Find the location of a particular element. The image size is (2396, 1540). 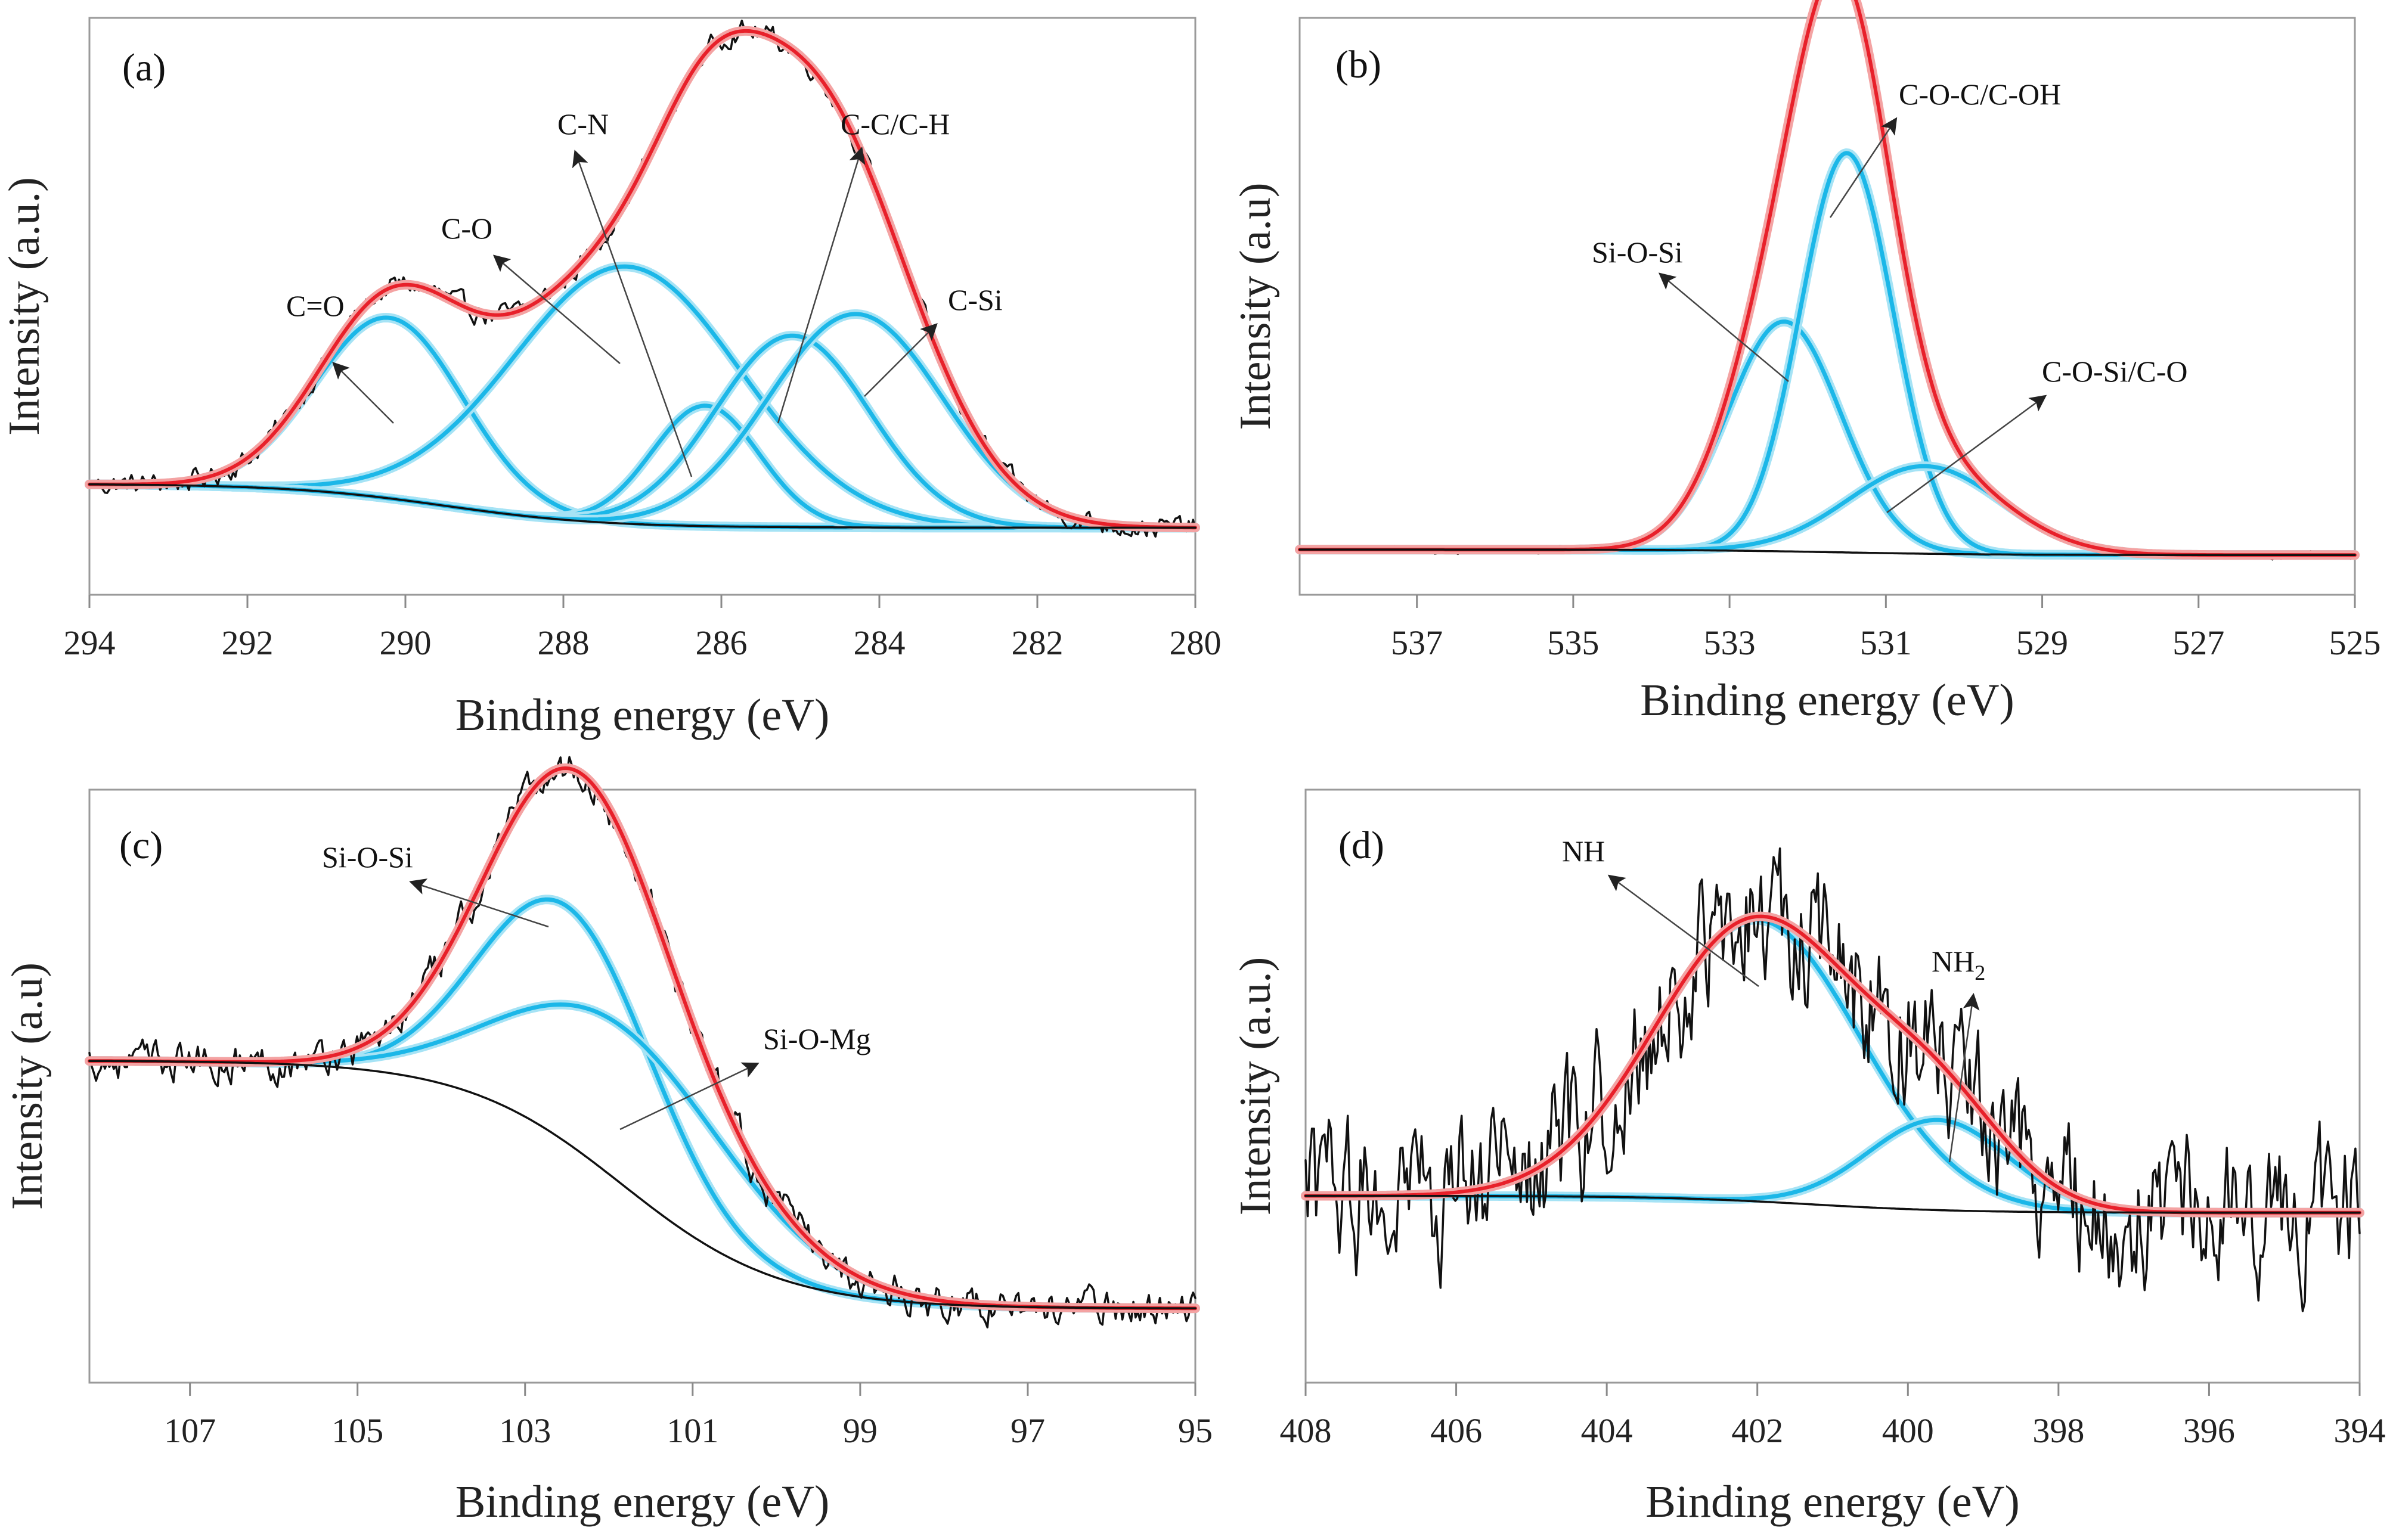

x-tick-label: 284 is located at coordinates (880, 642).